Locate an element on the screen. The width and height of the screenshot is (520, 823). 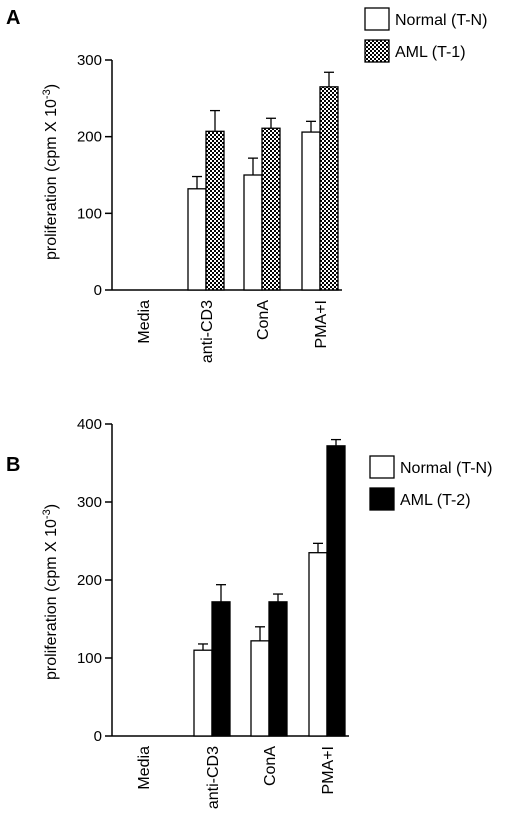
panel-label: B is located at coordinates (13, 465).